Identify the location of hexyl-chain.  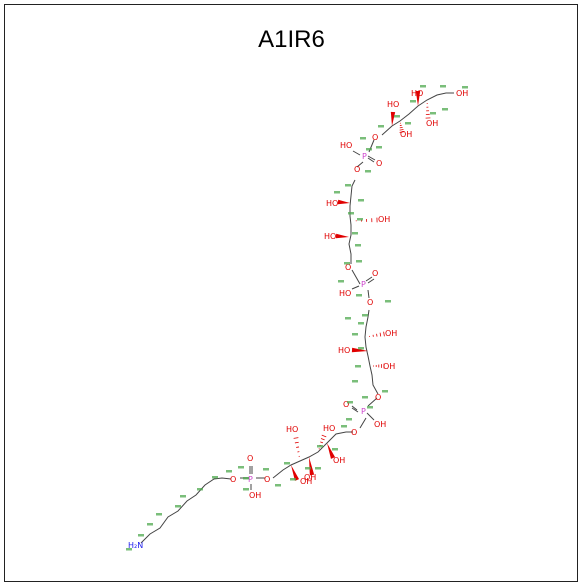
(186, 510).